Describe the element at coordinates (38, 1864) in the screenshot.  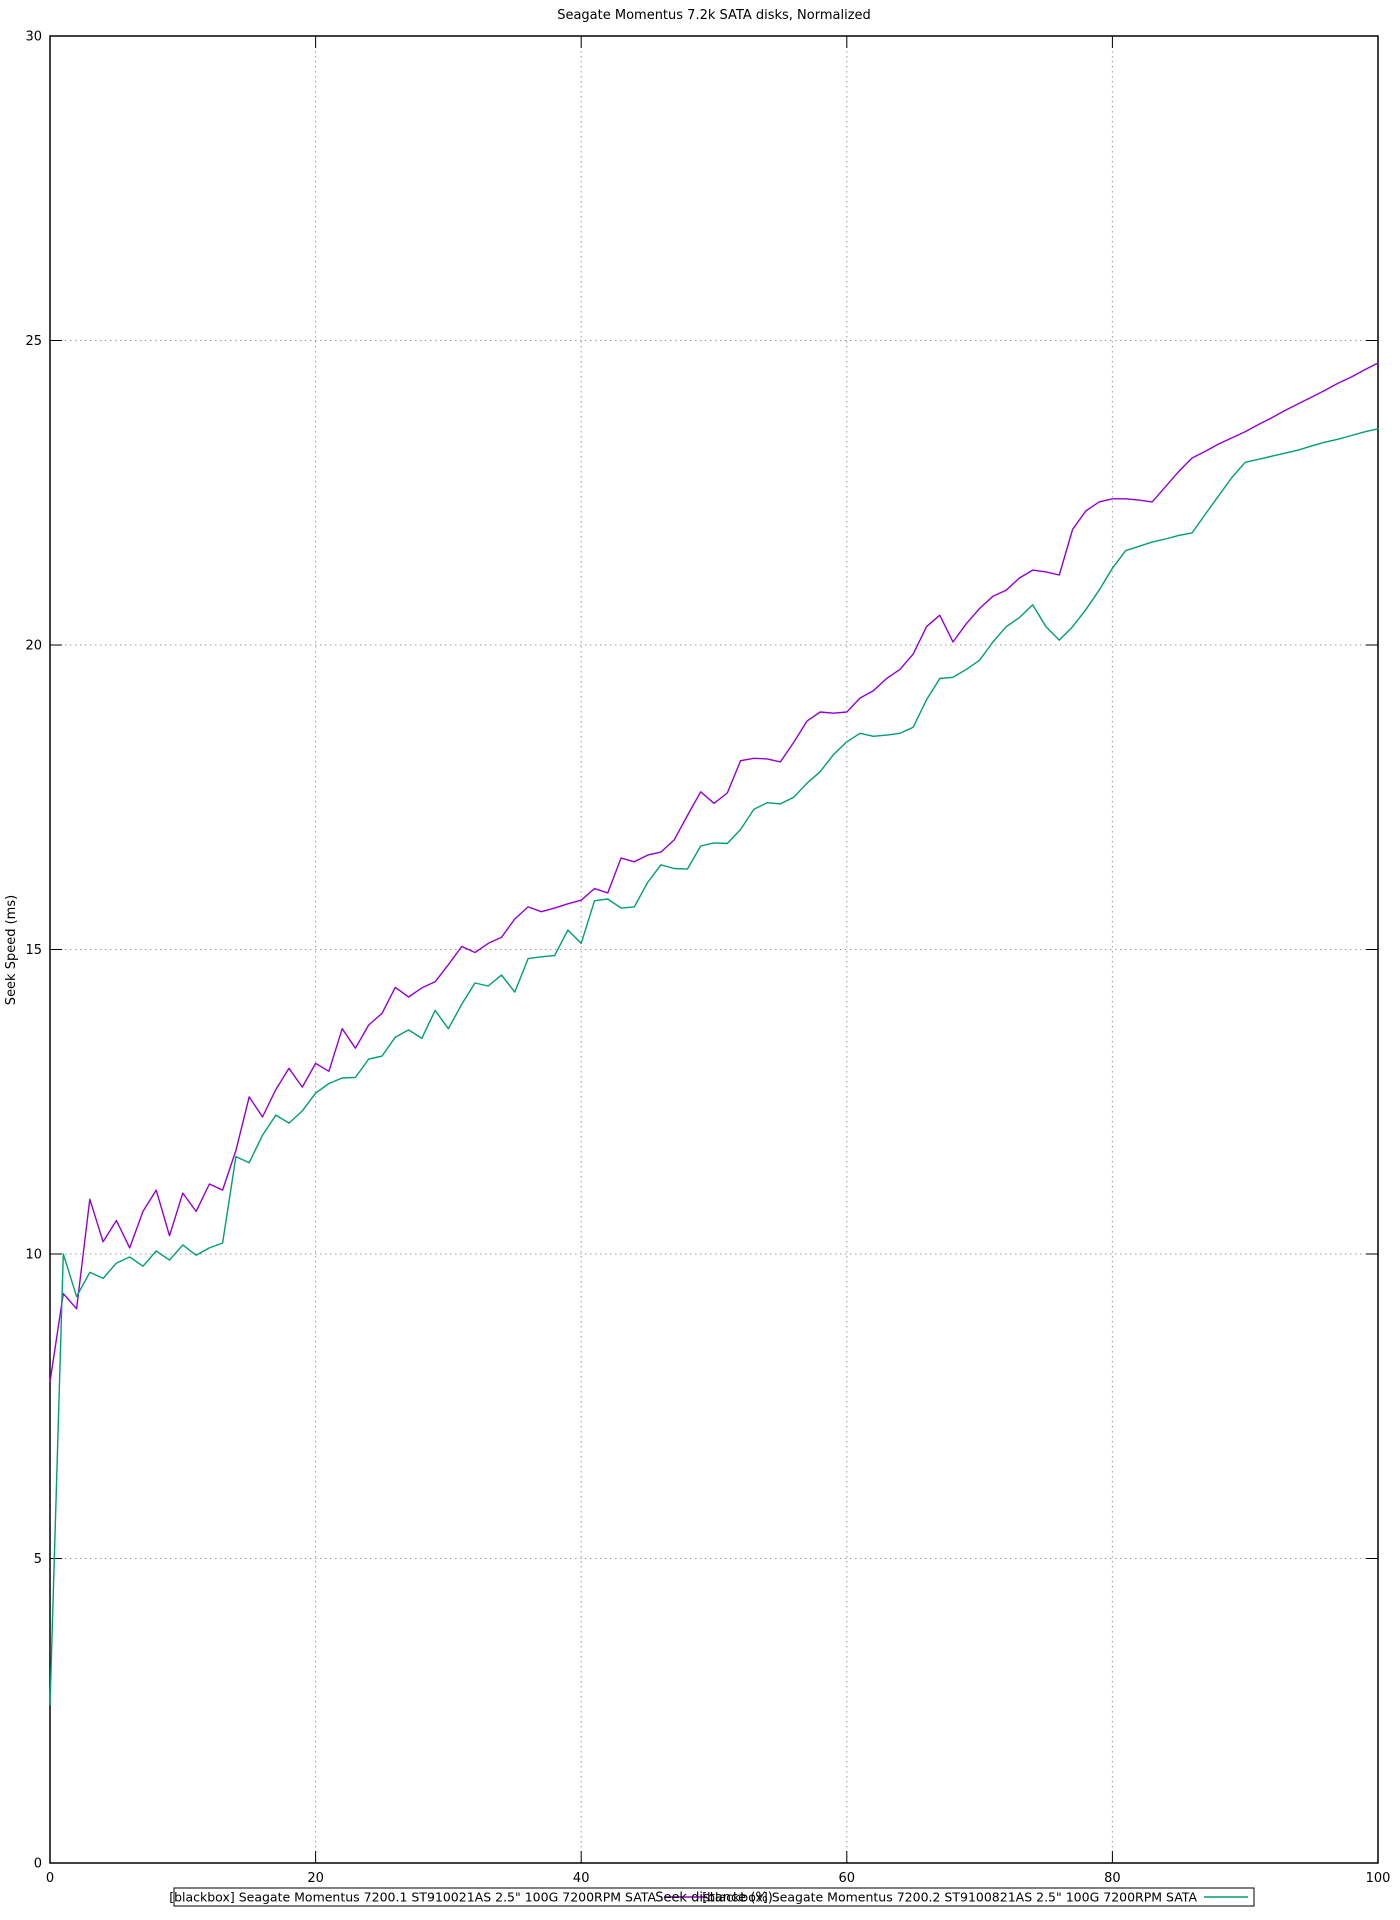
I see `y-tick-label: 0` at that location.